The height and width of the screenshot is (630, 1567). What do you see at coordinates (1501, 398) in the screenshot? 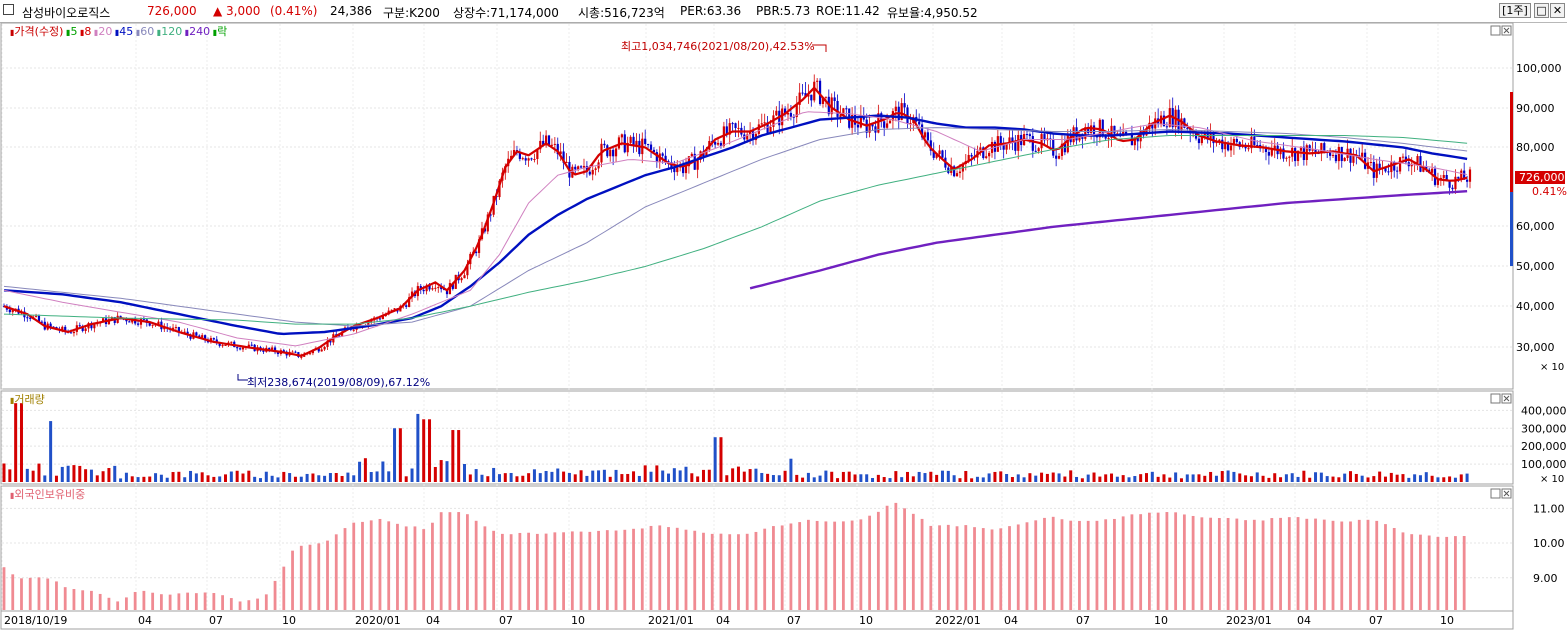
I see `volume-panel-controls` at bounding box center [1501, 398].